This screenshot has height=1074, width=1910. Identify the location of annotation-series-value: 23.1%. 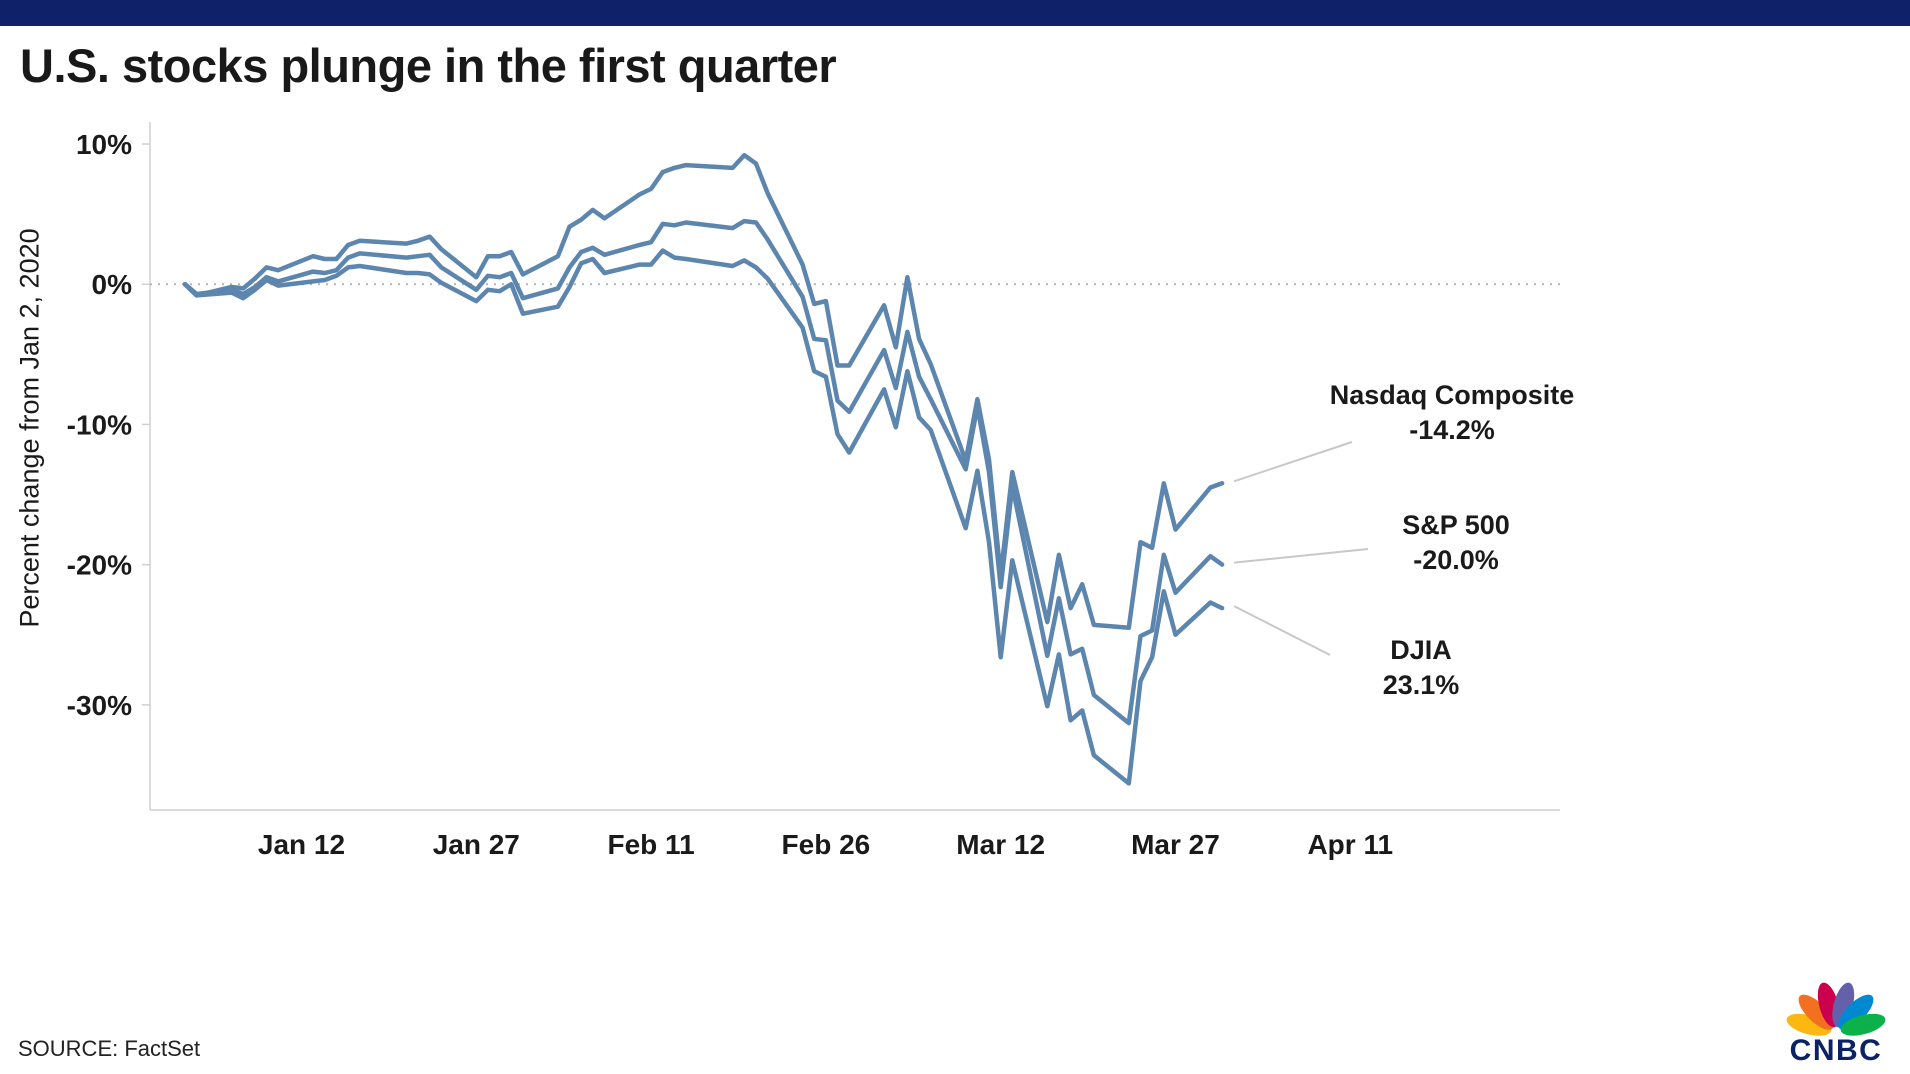
(1421, 685).